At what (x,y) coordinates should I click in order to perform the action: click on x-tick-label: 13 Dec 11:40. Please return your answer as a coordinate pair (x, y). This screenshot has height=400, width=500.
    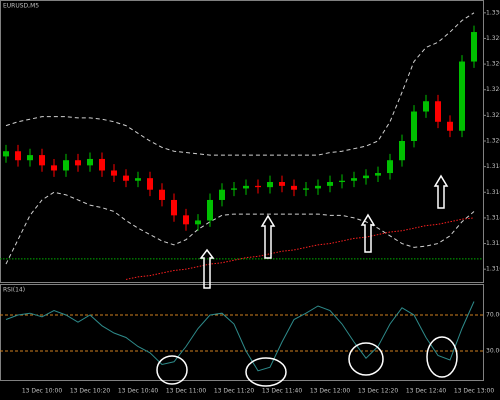
    Looking at the image, I should click on (282, 391).